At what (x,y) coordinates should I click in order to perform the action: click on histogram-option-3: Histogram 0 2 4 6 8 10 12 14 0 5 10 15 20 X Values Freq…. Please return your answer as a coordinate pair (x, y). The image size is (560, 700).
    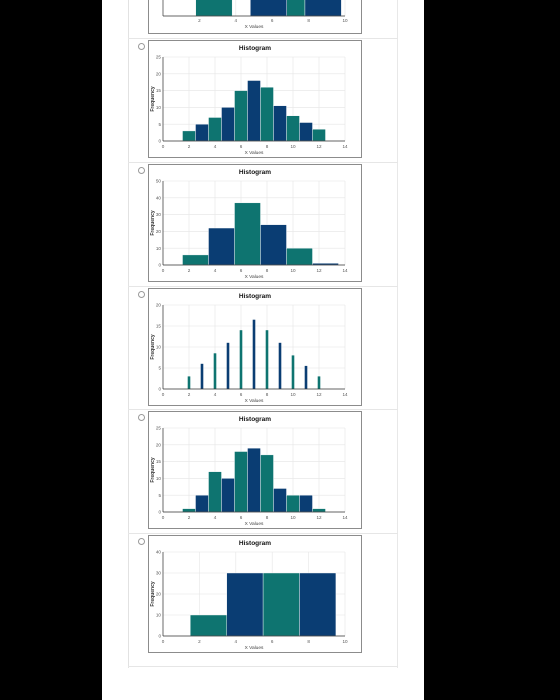
    Looking at the image, I should click on (255, 347).